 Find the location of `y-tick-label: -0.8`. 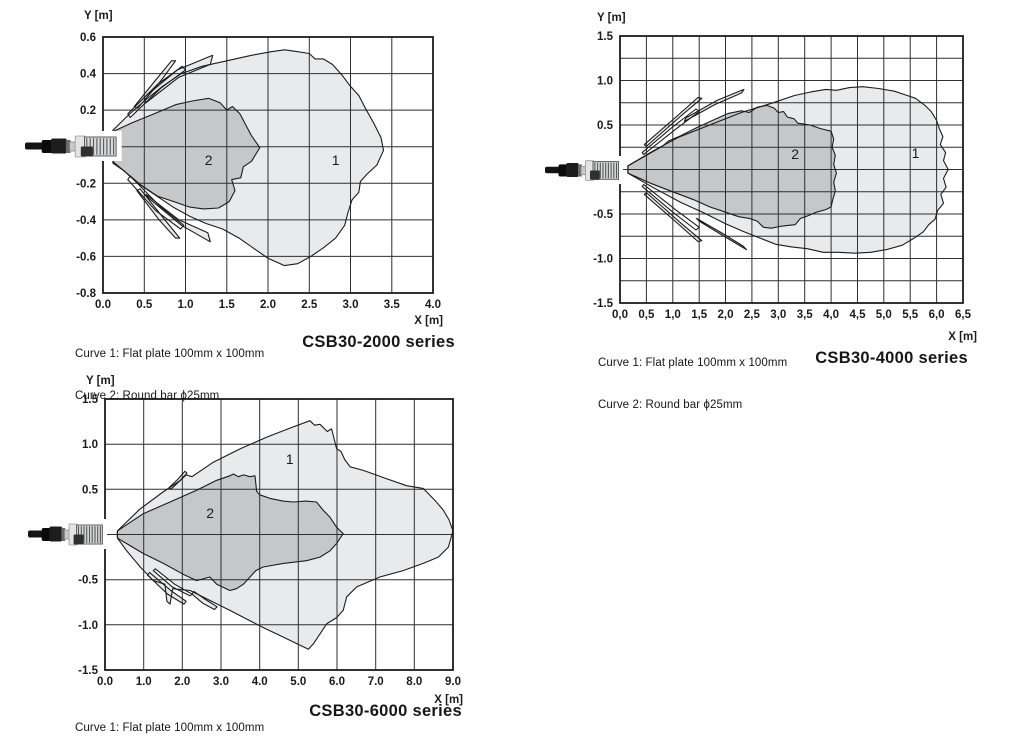

y-tick-label: -0.8 is located at coordinates (86, 294).